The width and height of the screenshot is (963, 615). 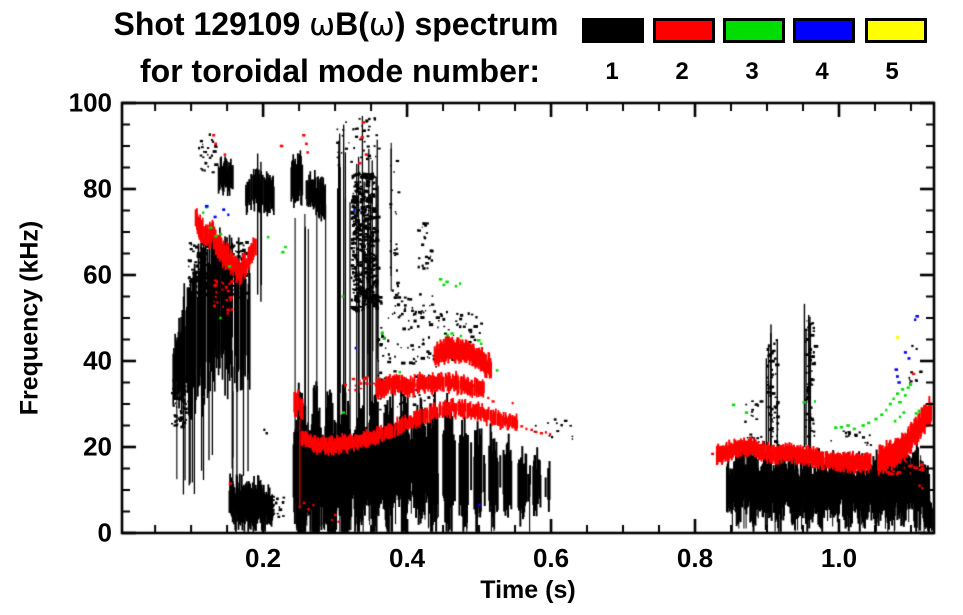 What do you see at coordinates (896, 30) in the screenshot?
I see `legend-swatch-n5` at bounding box center [896, 30].